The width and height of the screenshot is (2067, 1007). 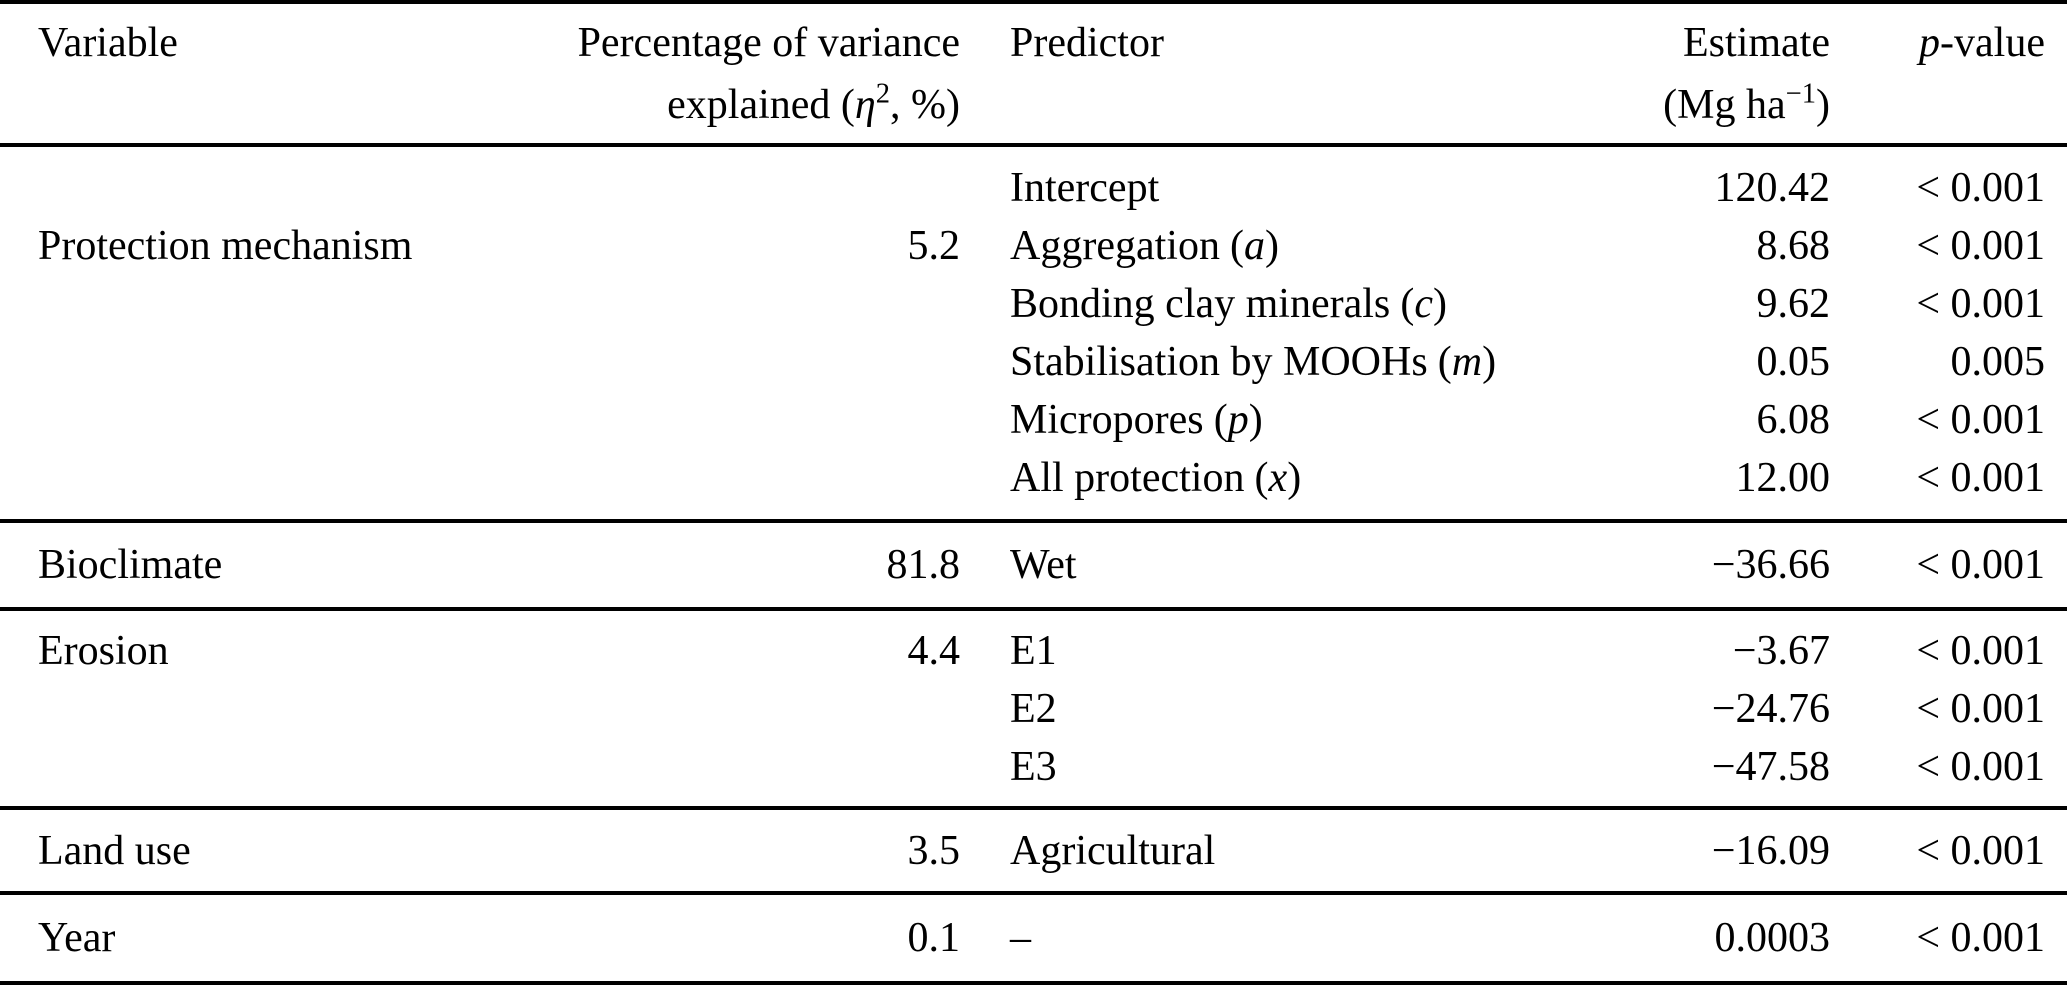 What do you see at coordinates (1240, 651) in the screenshot?
I see `predictor-cell: E1` at bounding box center [1240, 651].